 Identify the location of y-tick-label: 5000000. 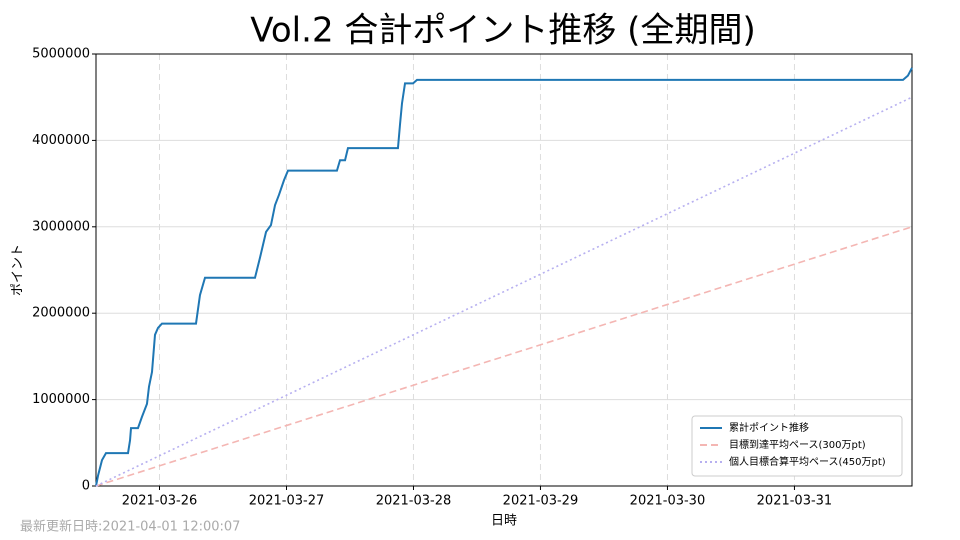
(61, 54).